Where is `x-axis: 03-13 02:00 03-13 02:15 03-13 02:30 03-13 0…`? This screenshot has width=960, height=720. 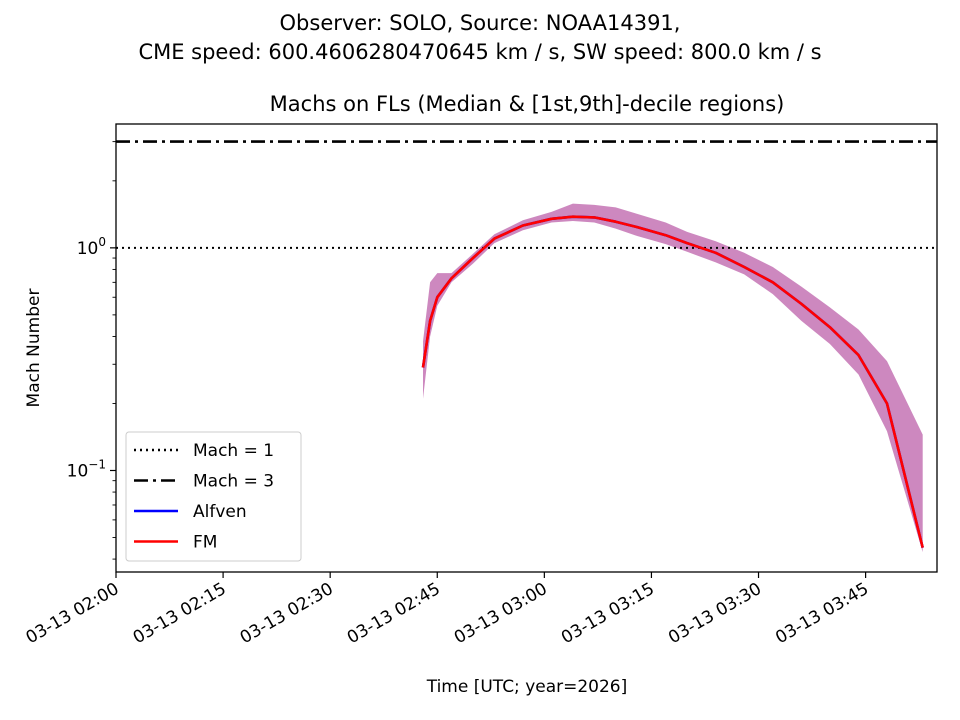 x-axis: 03-13 02:00 03-13 02:15 03-13 02:30 03-13 0… is located at coordinates (447, 610).